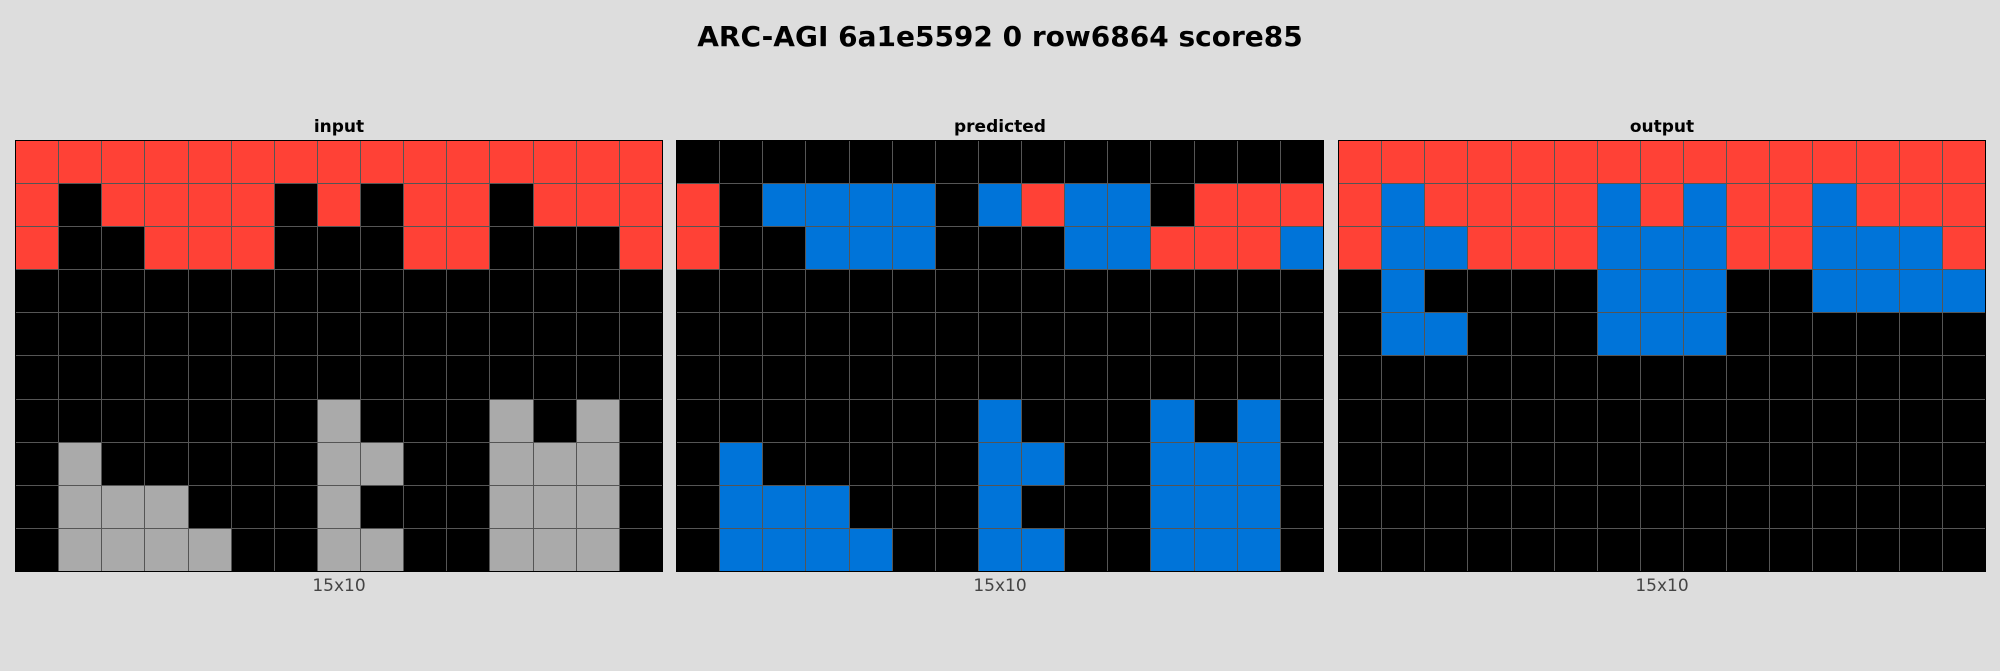 This screenshot has height=671, width=2000. What do you see at coordinates (339, 586) in the screenshot?
I see `grid-size-label: 15x10` at bounding box center [339, 586].